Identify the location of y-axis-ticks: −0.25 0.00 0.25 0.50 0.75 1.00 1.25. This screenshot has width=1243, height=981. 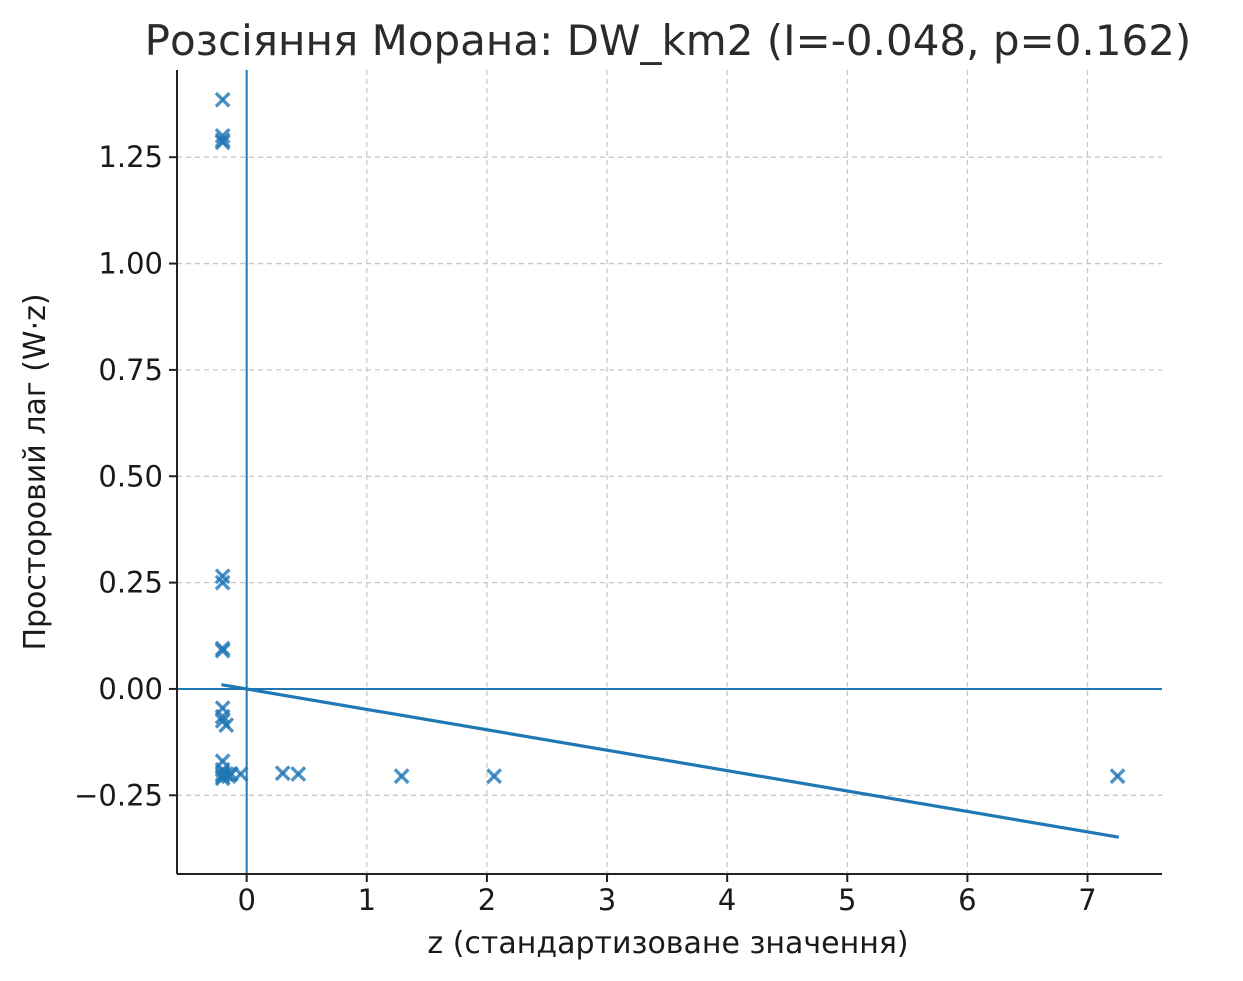
(125, 476).